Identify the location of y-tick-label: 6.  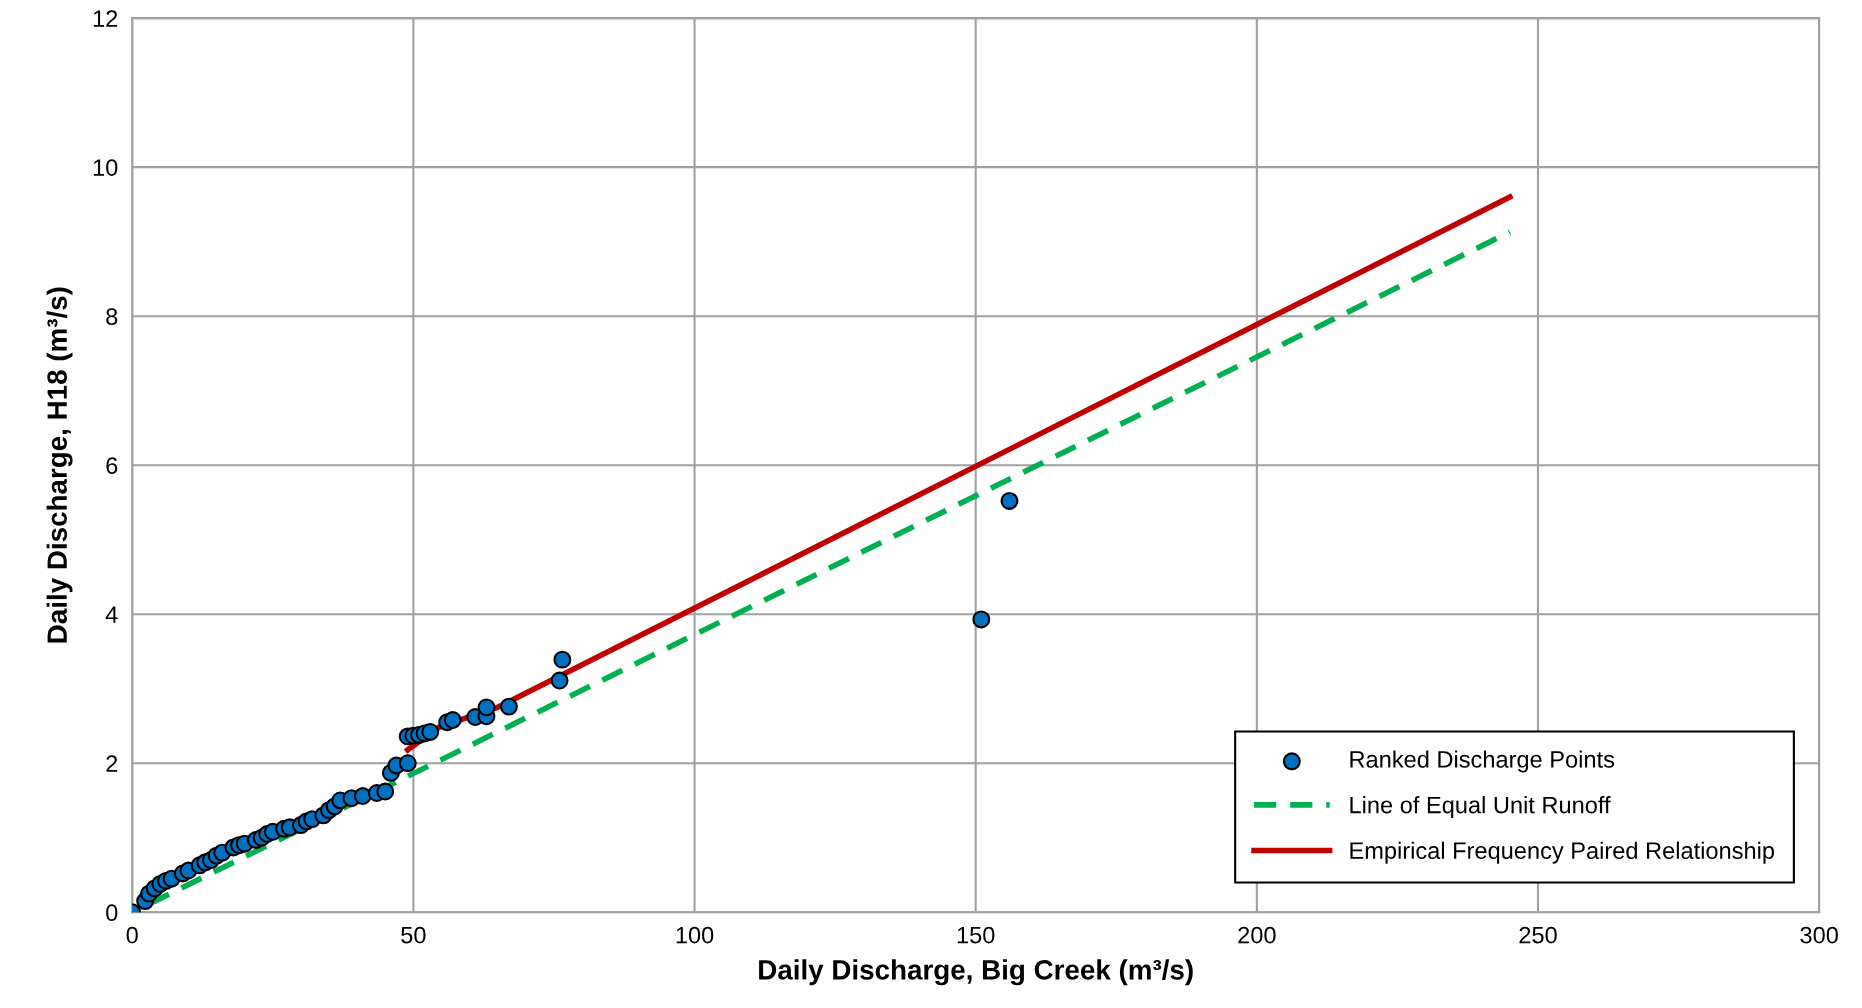
(112, 465).